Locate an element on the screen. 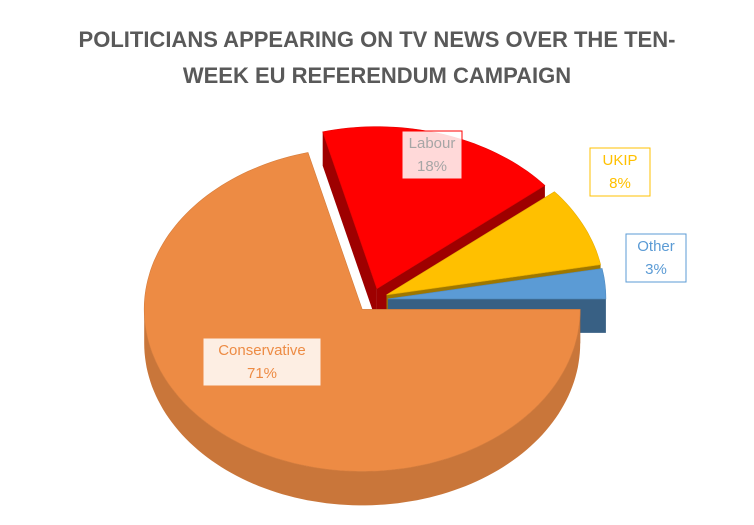 The image size is (754, 525). data-label-name: Labour is located at coordinates (432, 143).